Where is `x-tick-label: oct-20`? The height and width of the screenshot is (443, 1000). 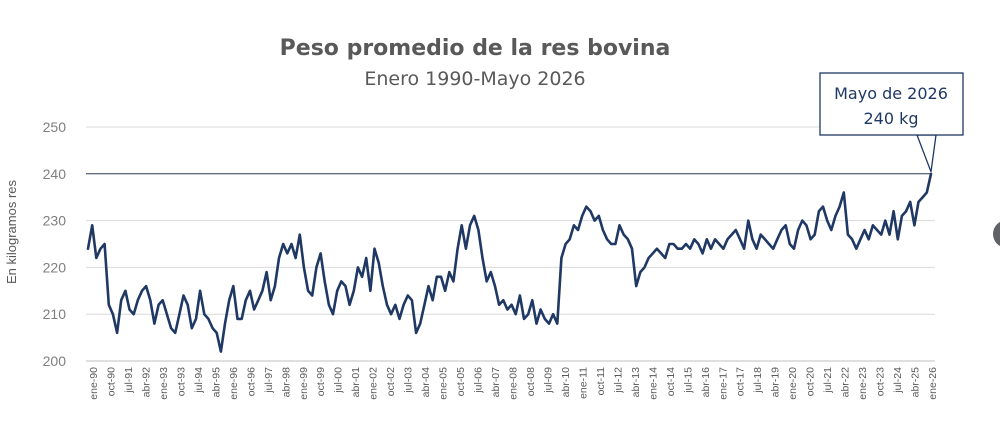
x-tick-label: oct-20 is located at coordinates (811, 381).